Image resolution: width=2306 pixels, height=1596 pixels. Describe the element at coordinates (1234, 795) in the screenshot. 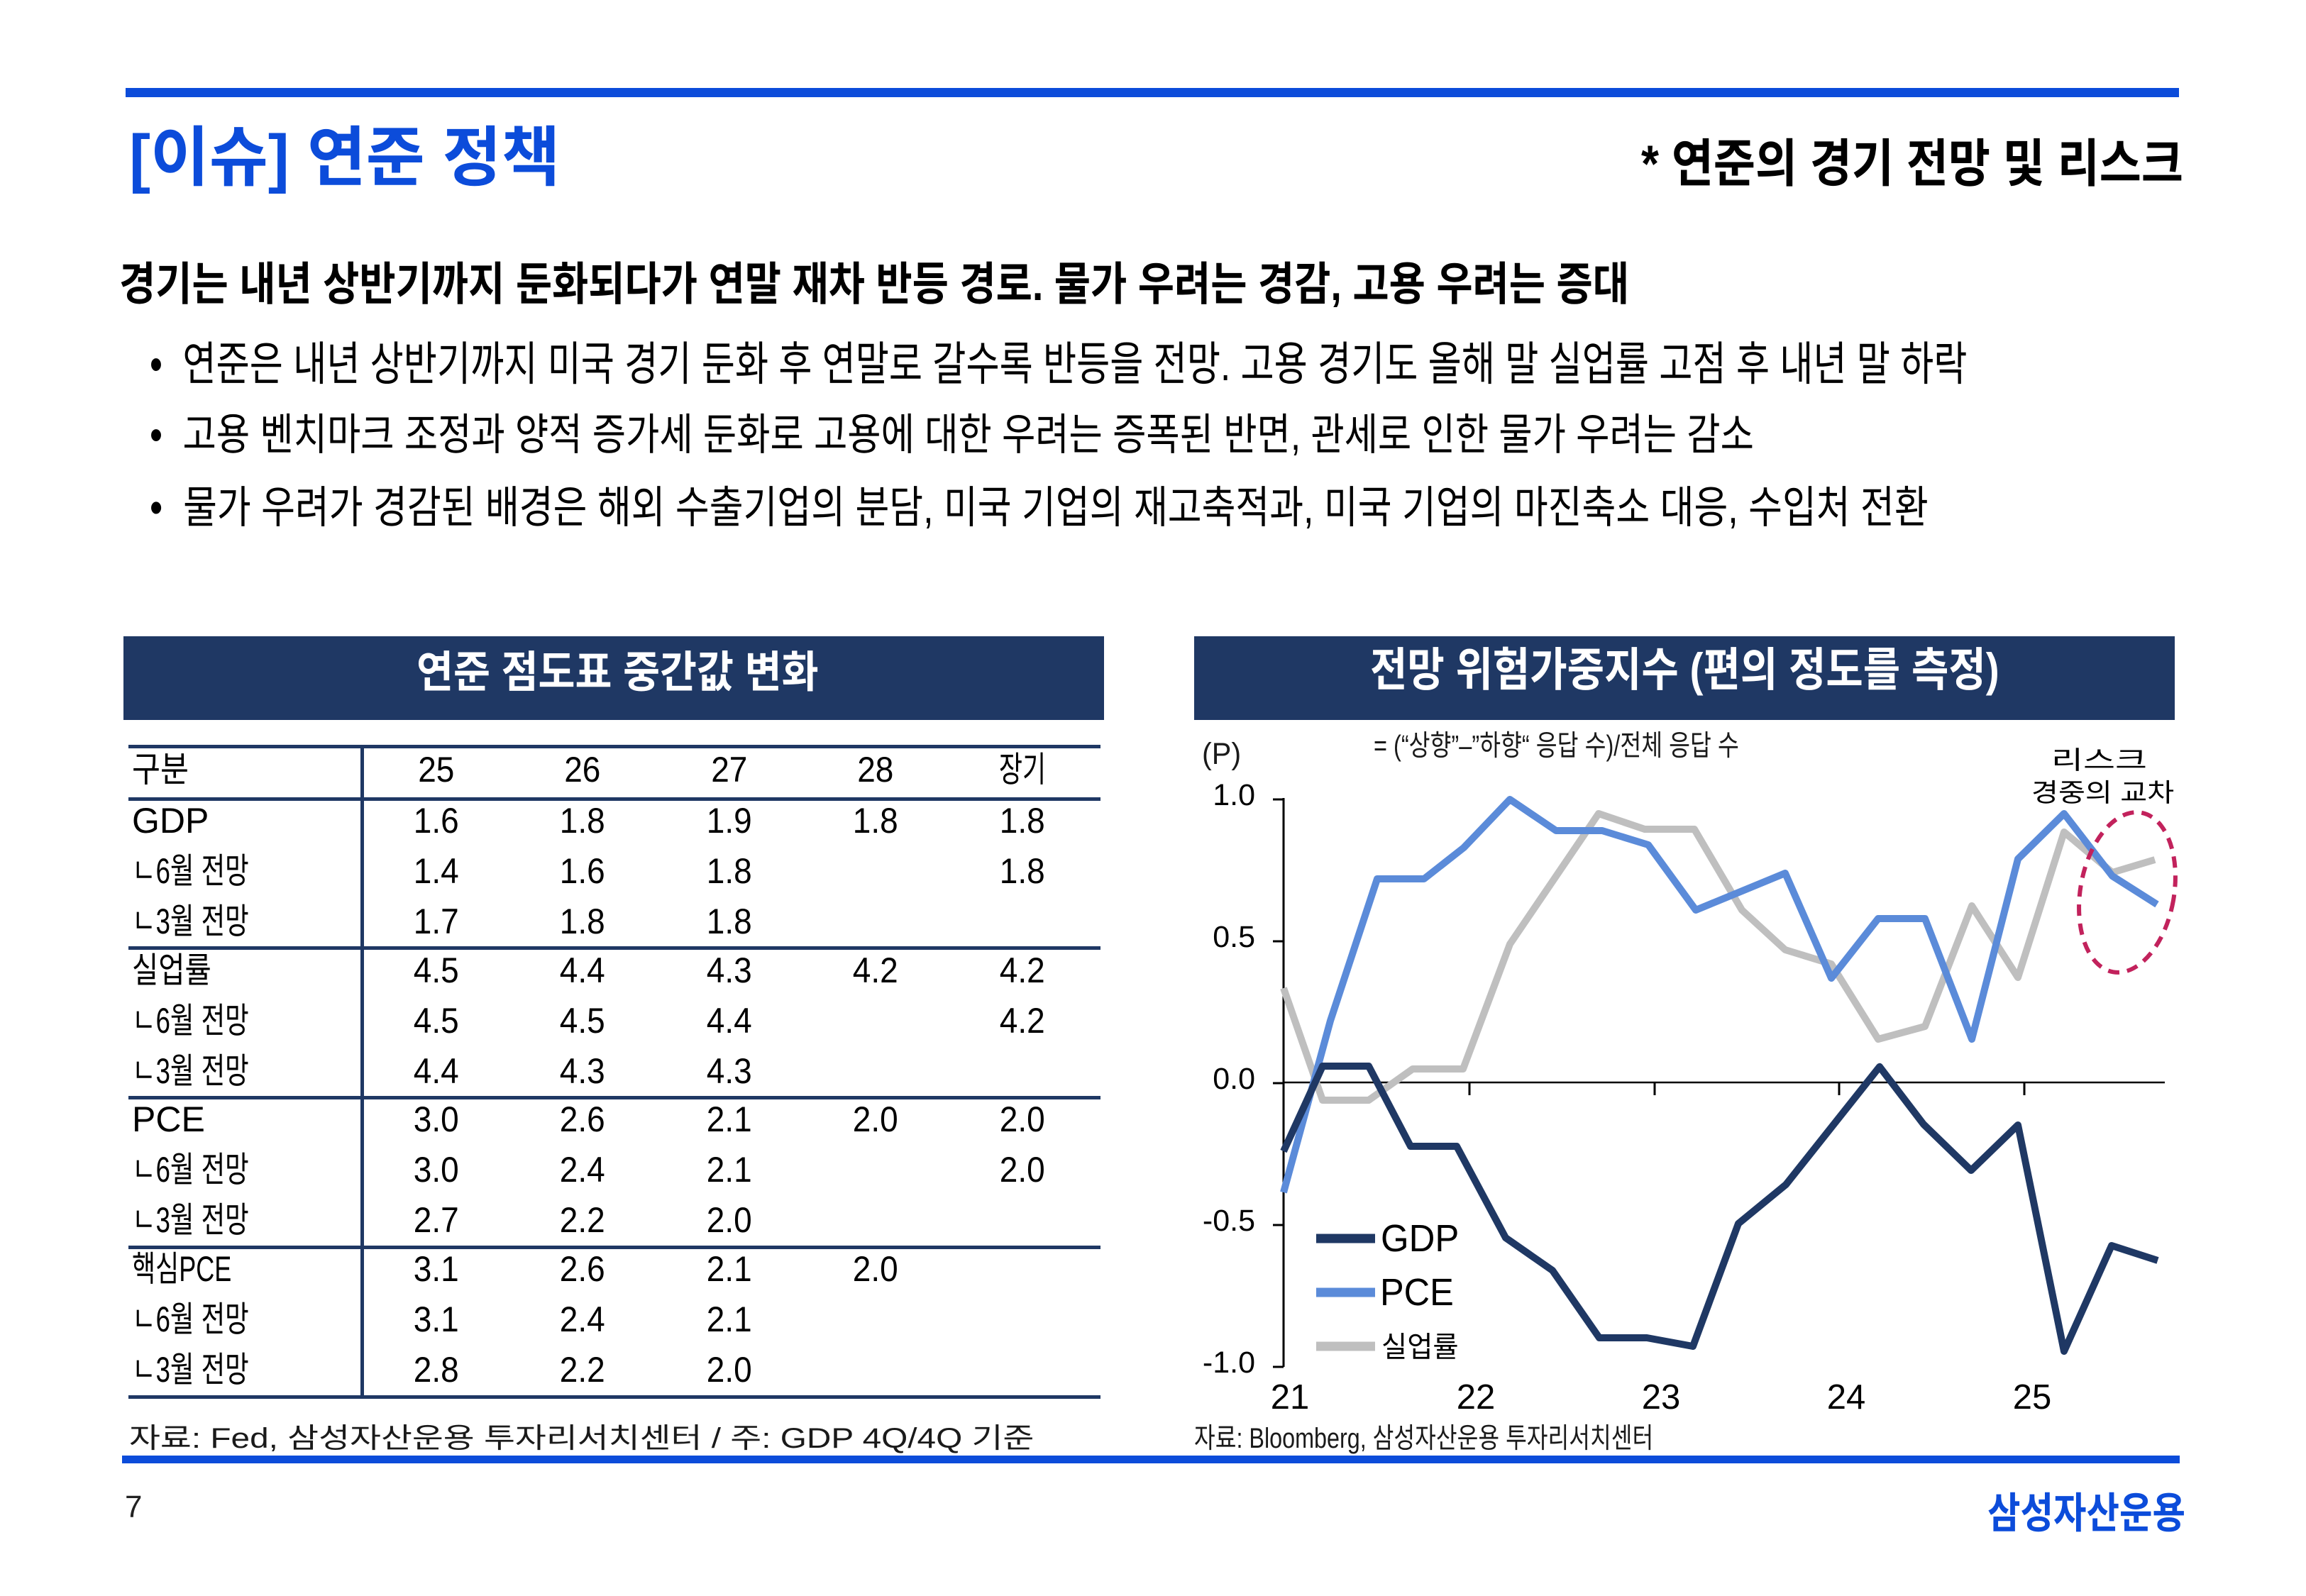

I see `svg-text: 1.0` at that location.